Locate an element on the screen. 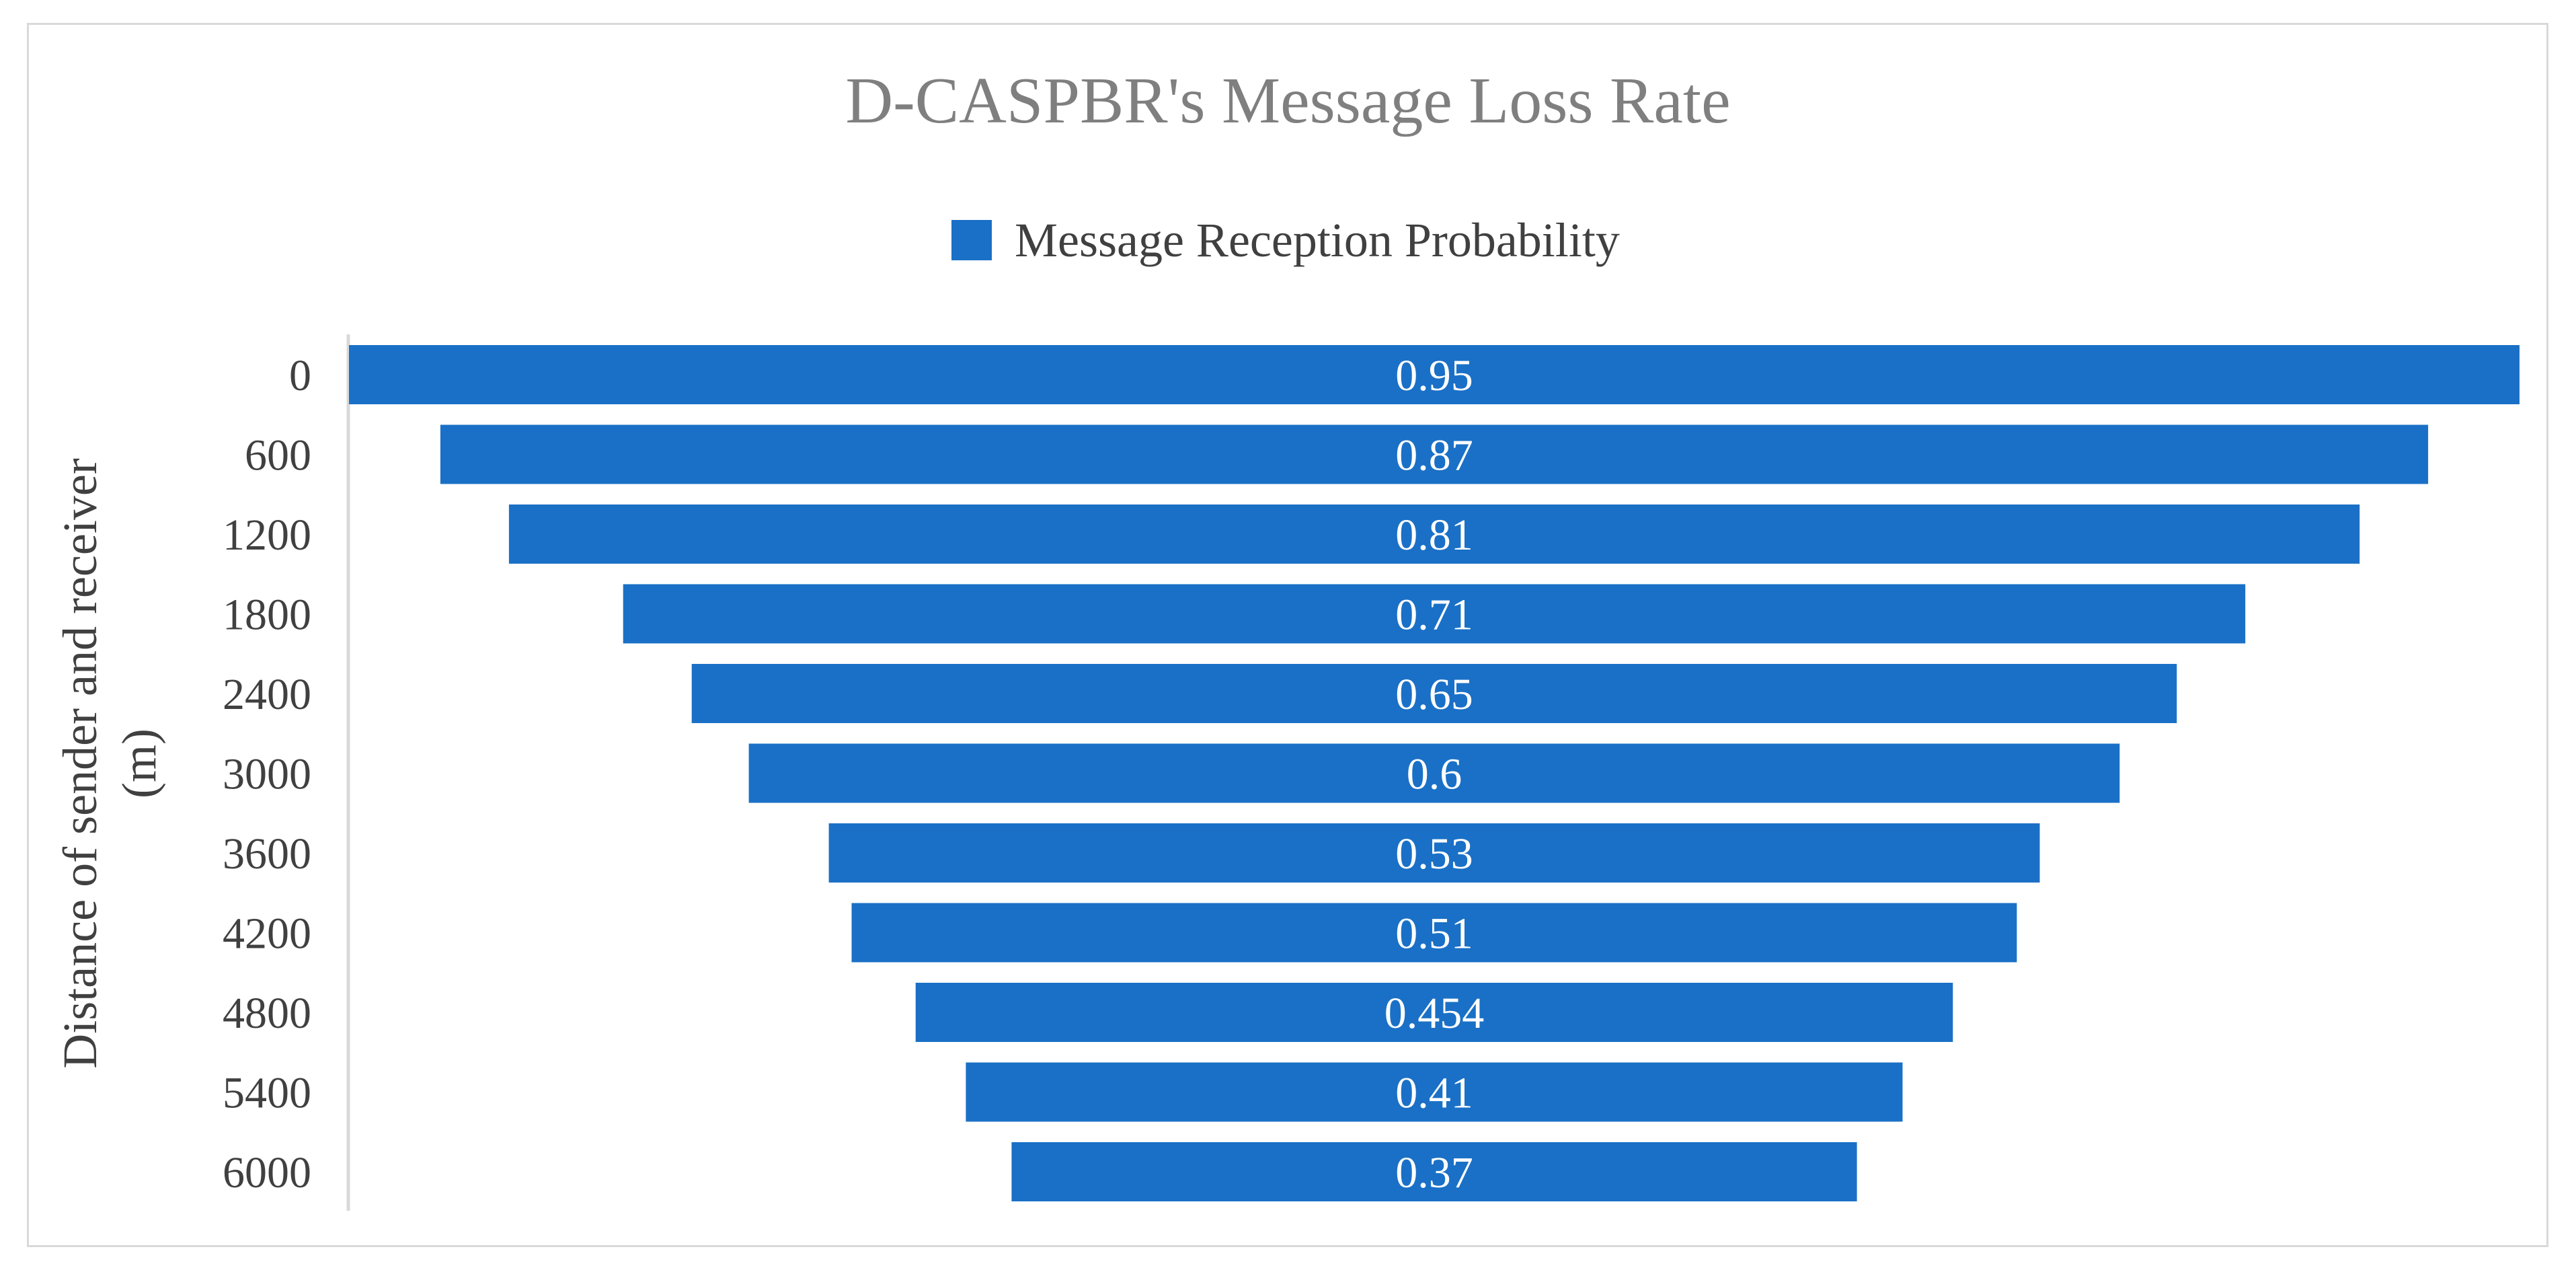  data-label-4200: 0.51 is located at coordinates (1434, 934).